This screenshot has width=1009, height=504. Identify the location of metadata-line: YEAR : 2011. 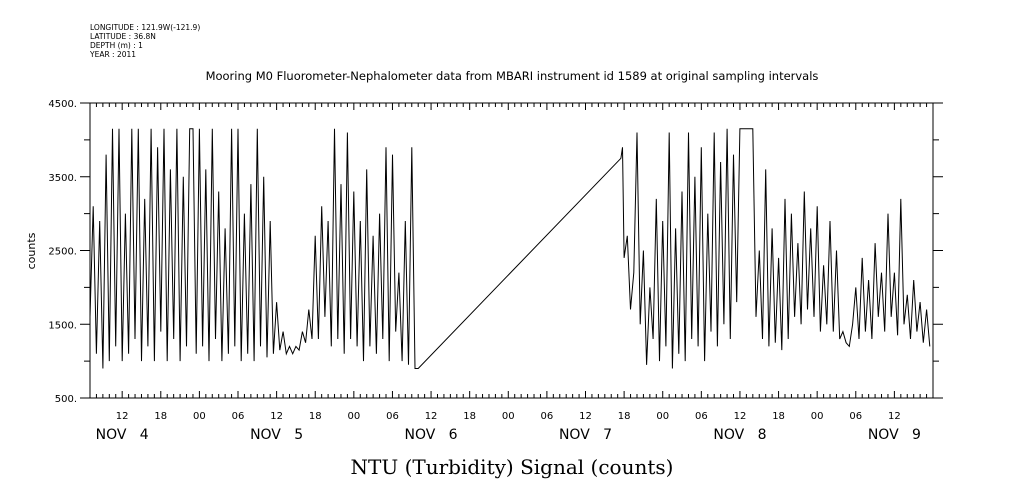
(112, 54).